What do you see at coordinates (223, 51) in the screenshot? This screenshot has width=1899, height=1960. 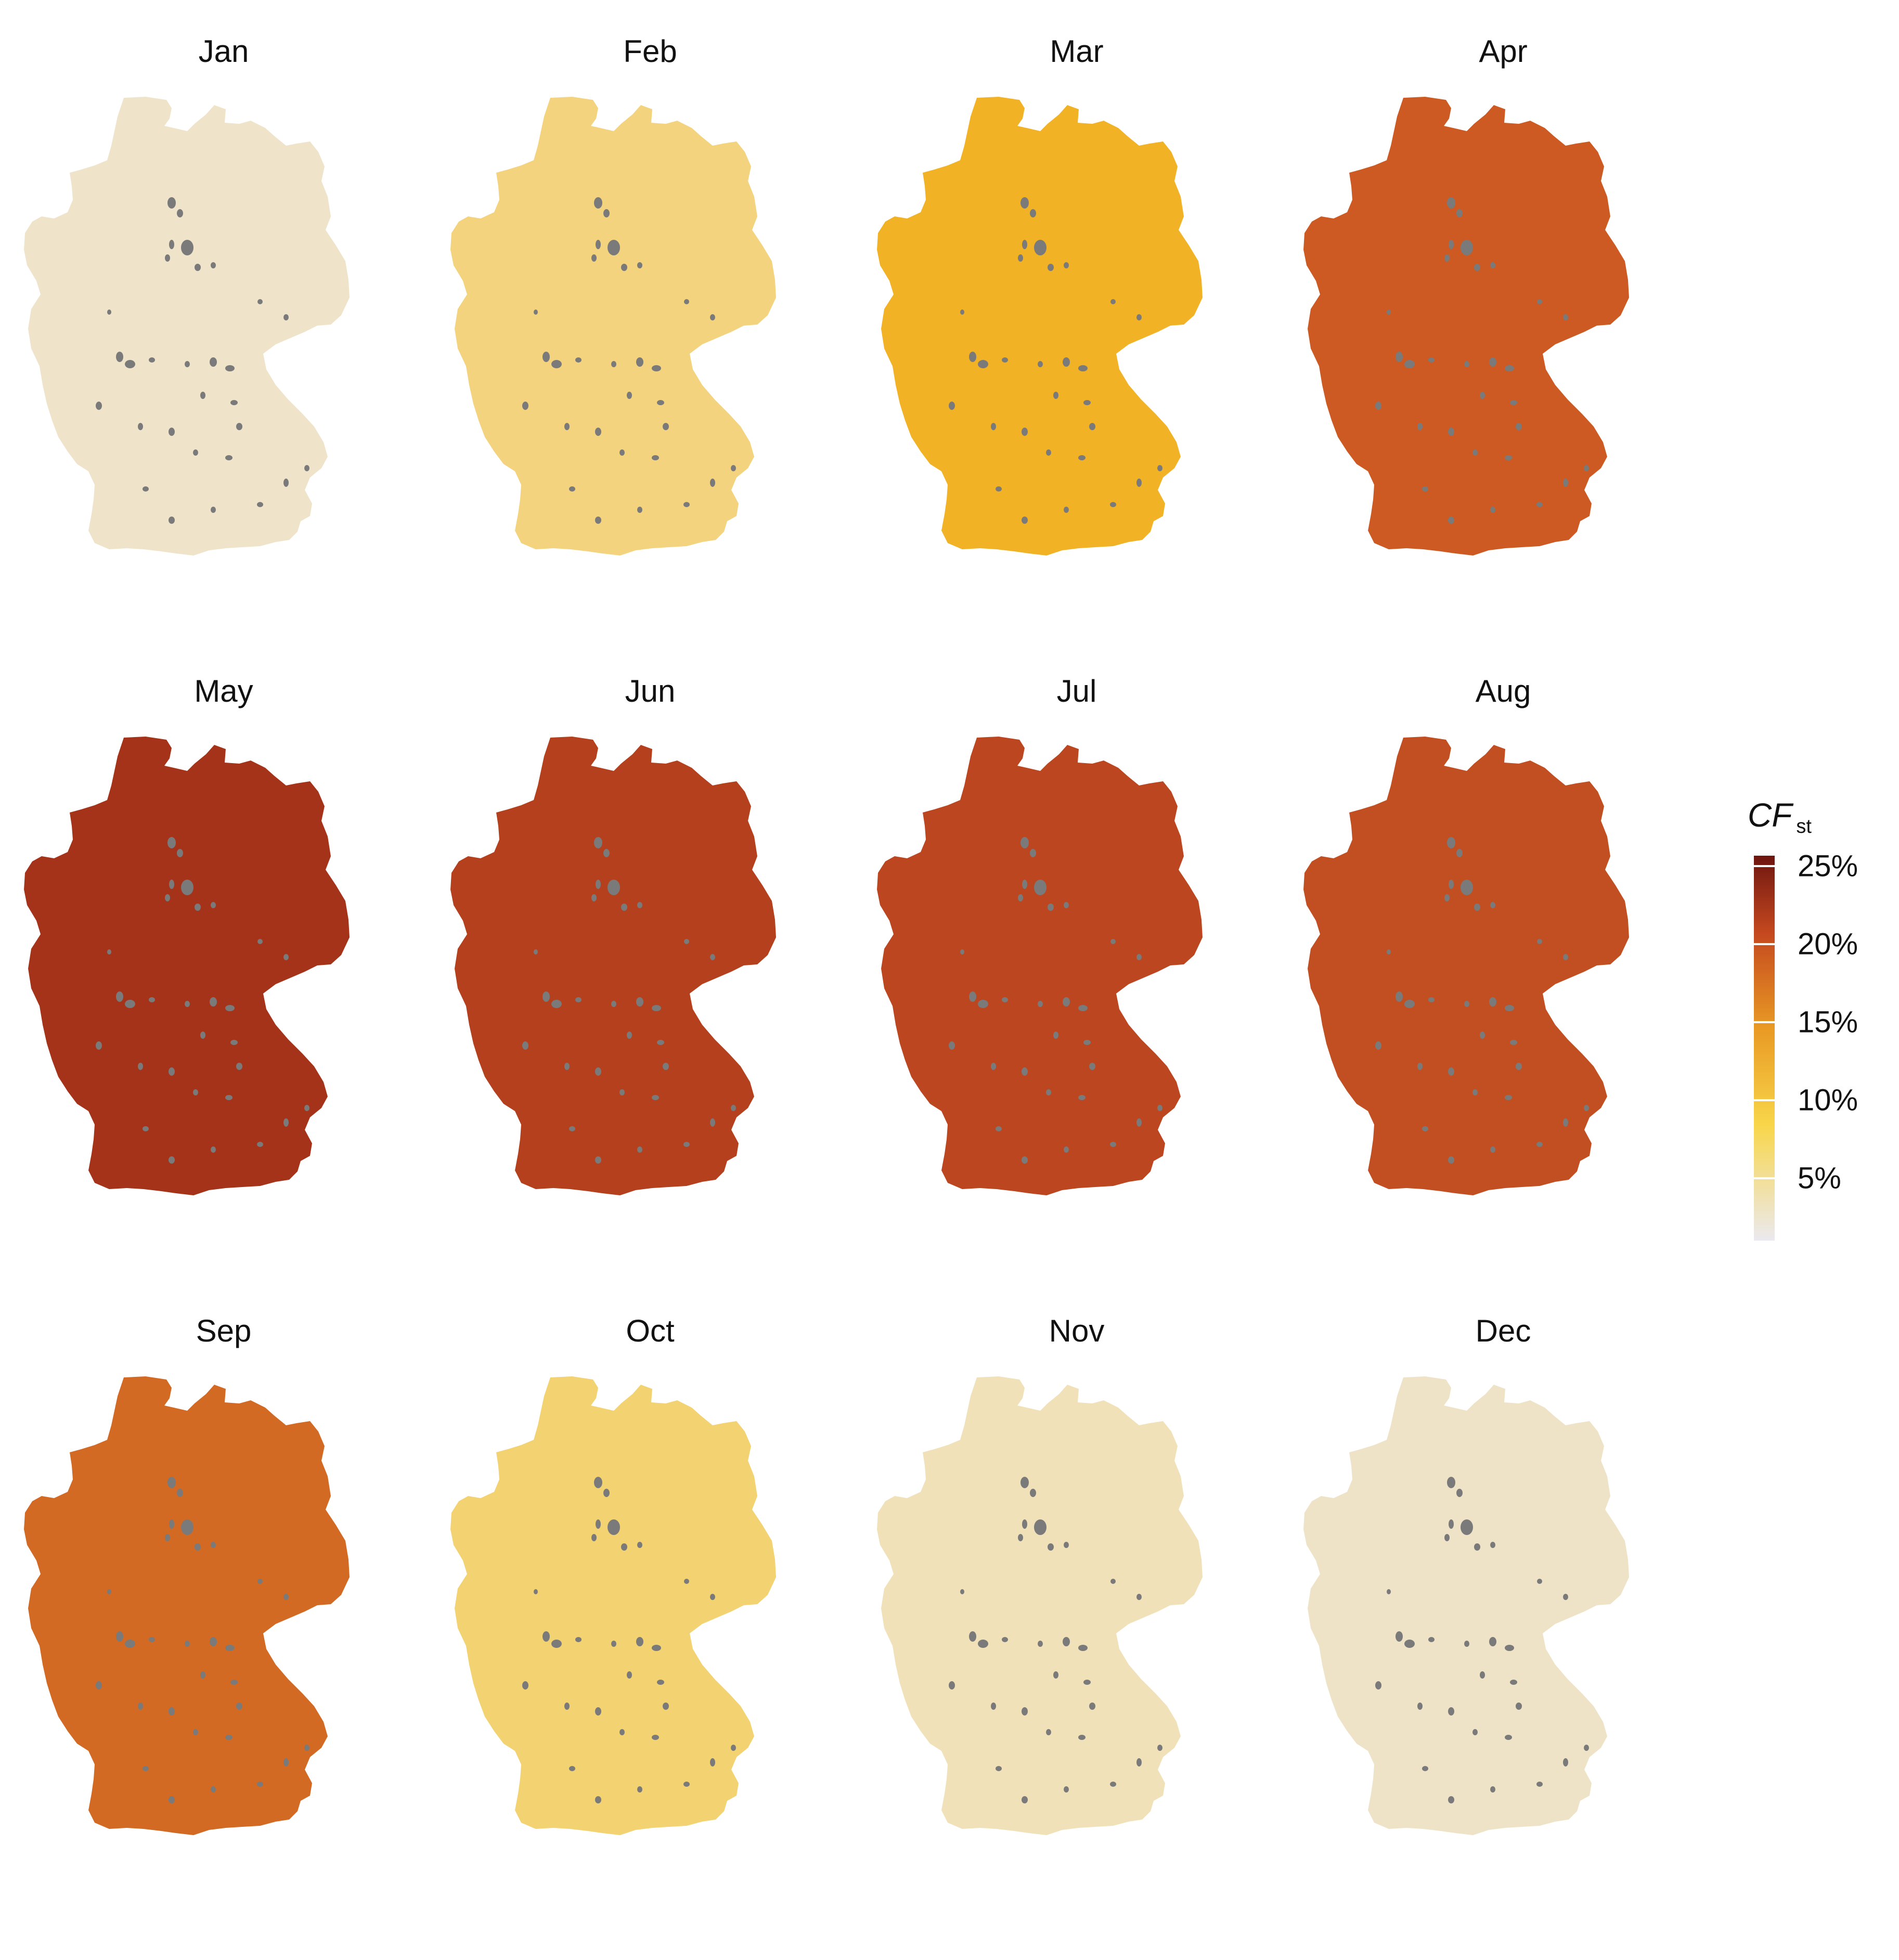 I see `panel-title: Jan` at bounding box center [223, 51].